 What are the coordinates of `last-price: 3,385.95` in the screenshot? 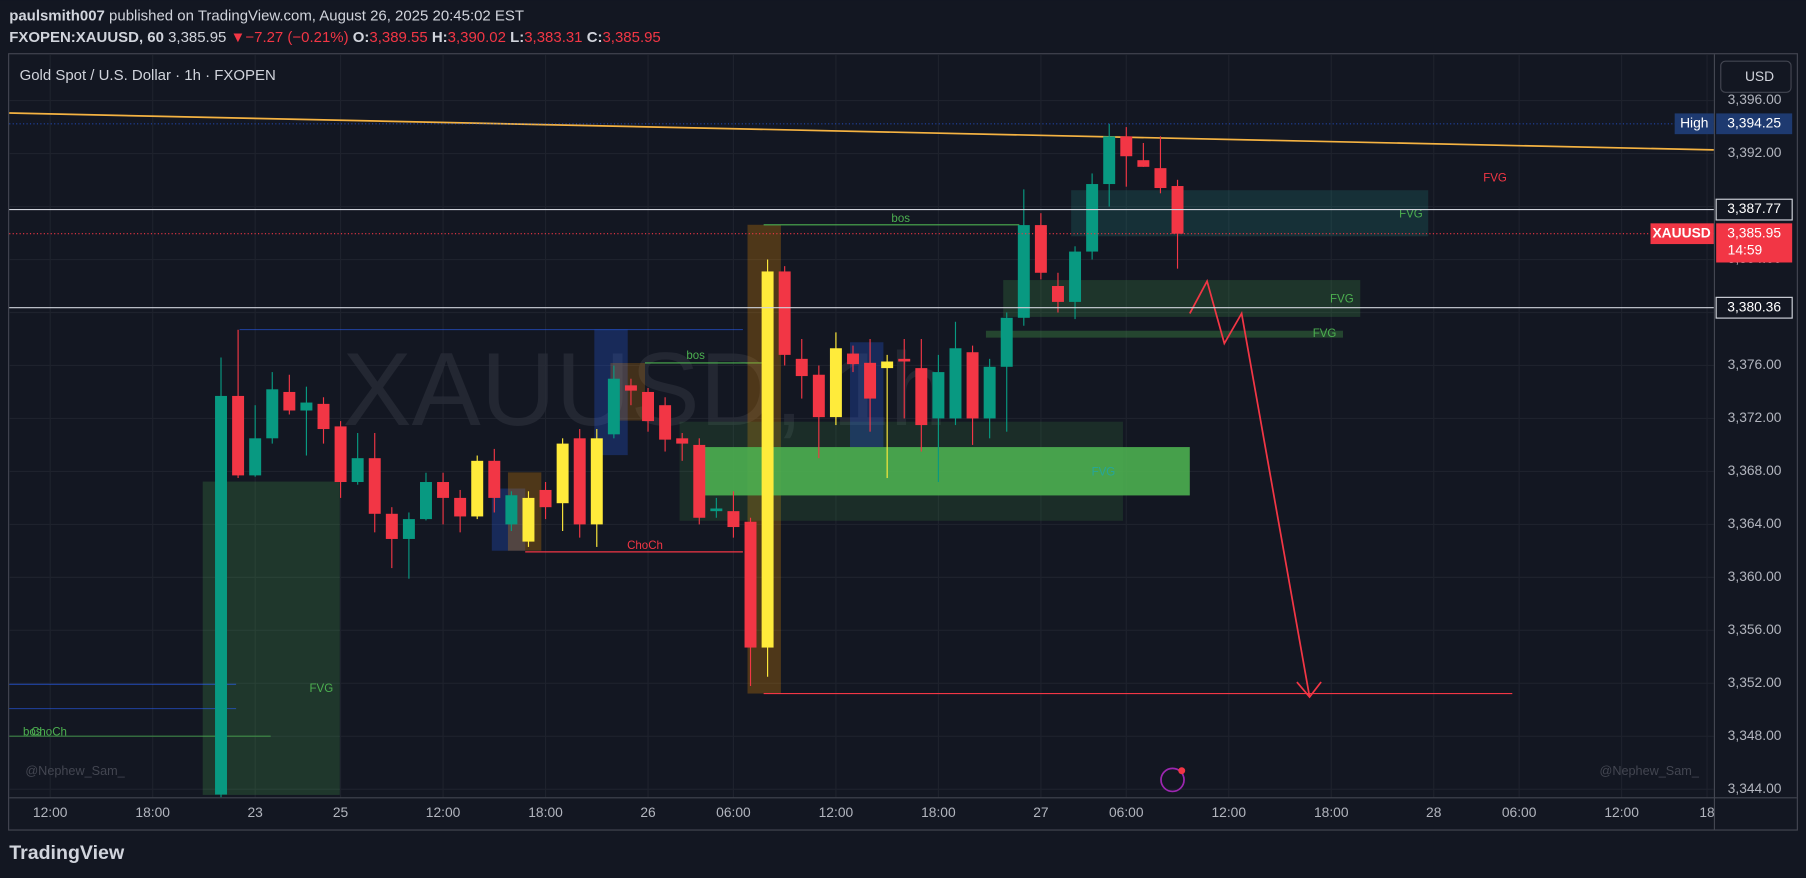 It's located at (1754, 232).